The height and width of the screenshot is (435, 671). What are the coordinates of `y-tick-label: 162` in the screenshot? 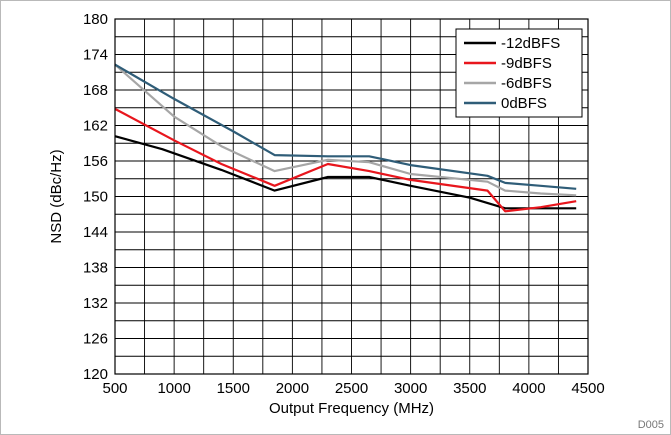 It's located at (95, 126).